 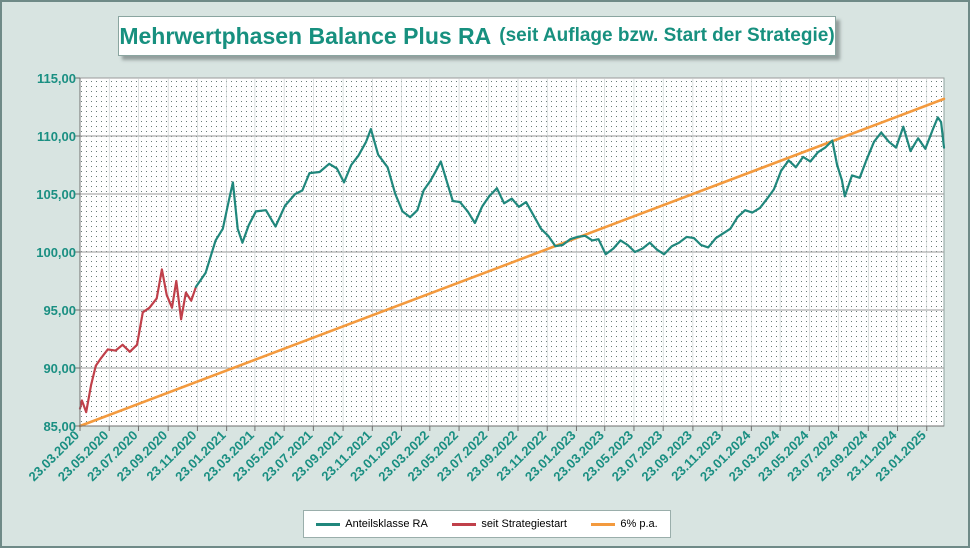 I want to click on y-tick-label: 100,00, so click(x=56, y=252).